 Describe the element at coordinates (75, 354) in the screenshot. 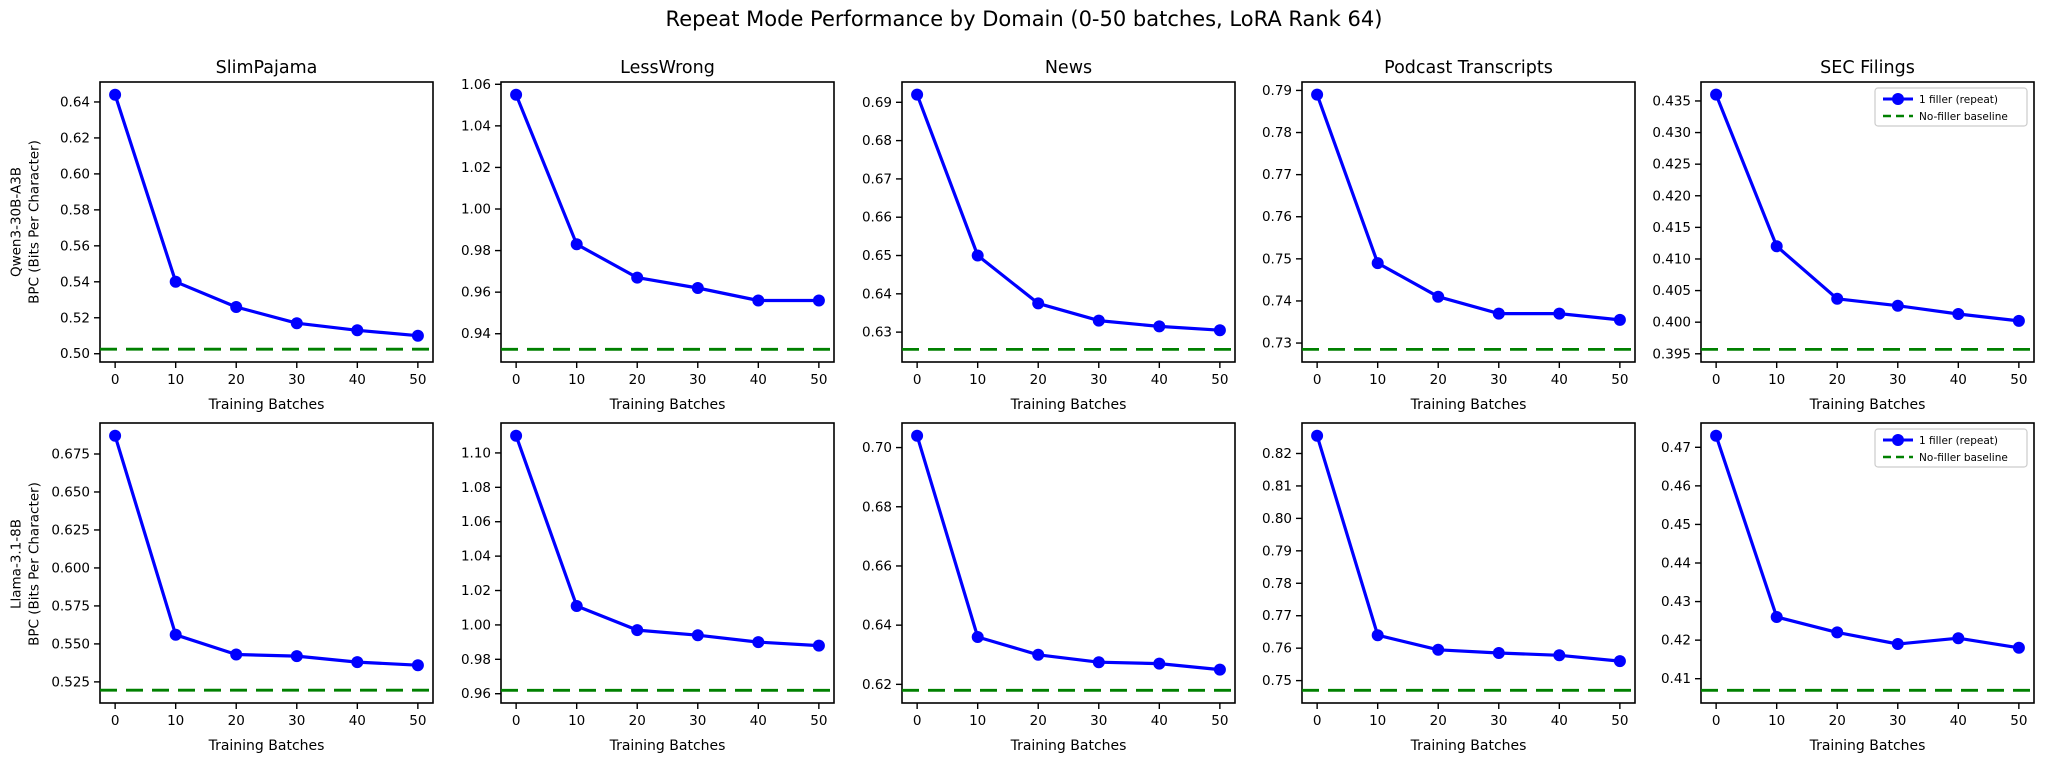

I see `y-tick-label: 0.50` at that location.